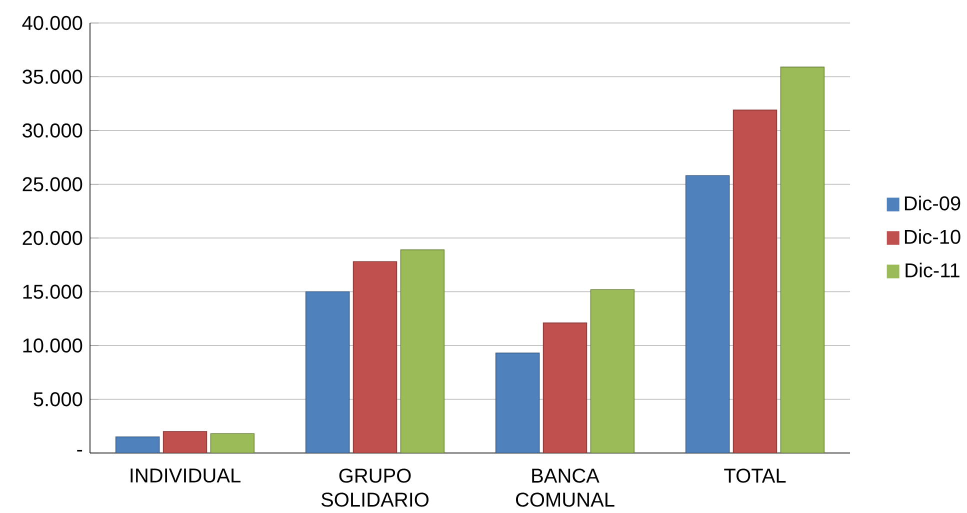  Describe the element at coordinates (932, 236) in the screenshot. I see `legend-label: Dic-10` at that location.